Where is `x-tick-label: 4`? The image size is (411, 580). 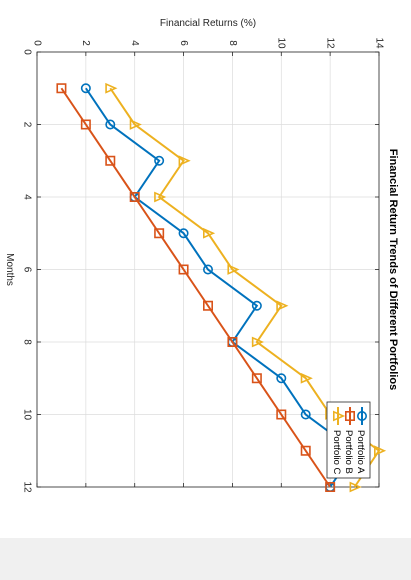
x-tick-label: 4 is located at coordinates (26, 197).